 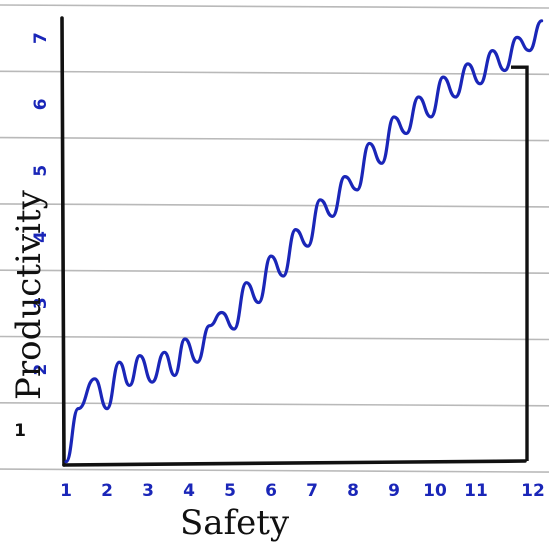 I want to click on x-axis-line, so click(x=294, y=463).